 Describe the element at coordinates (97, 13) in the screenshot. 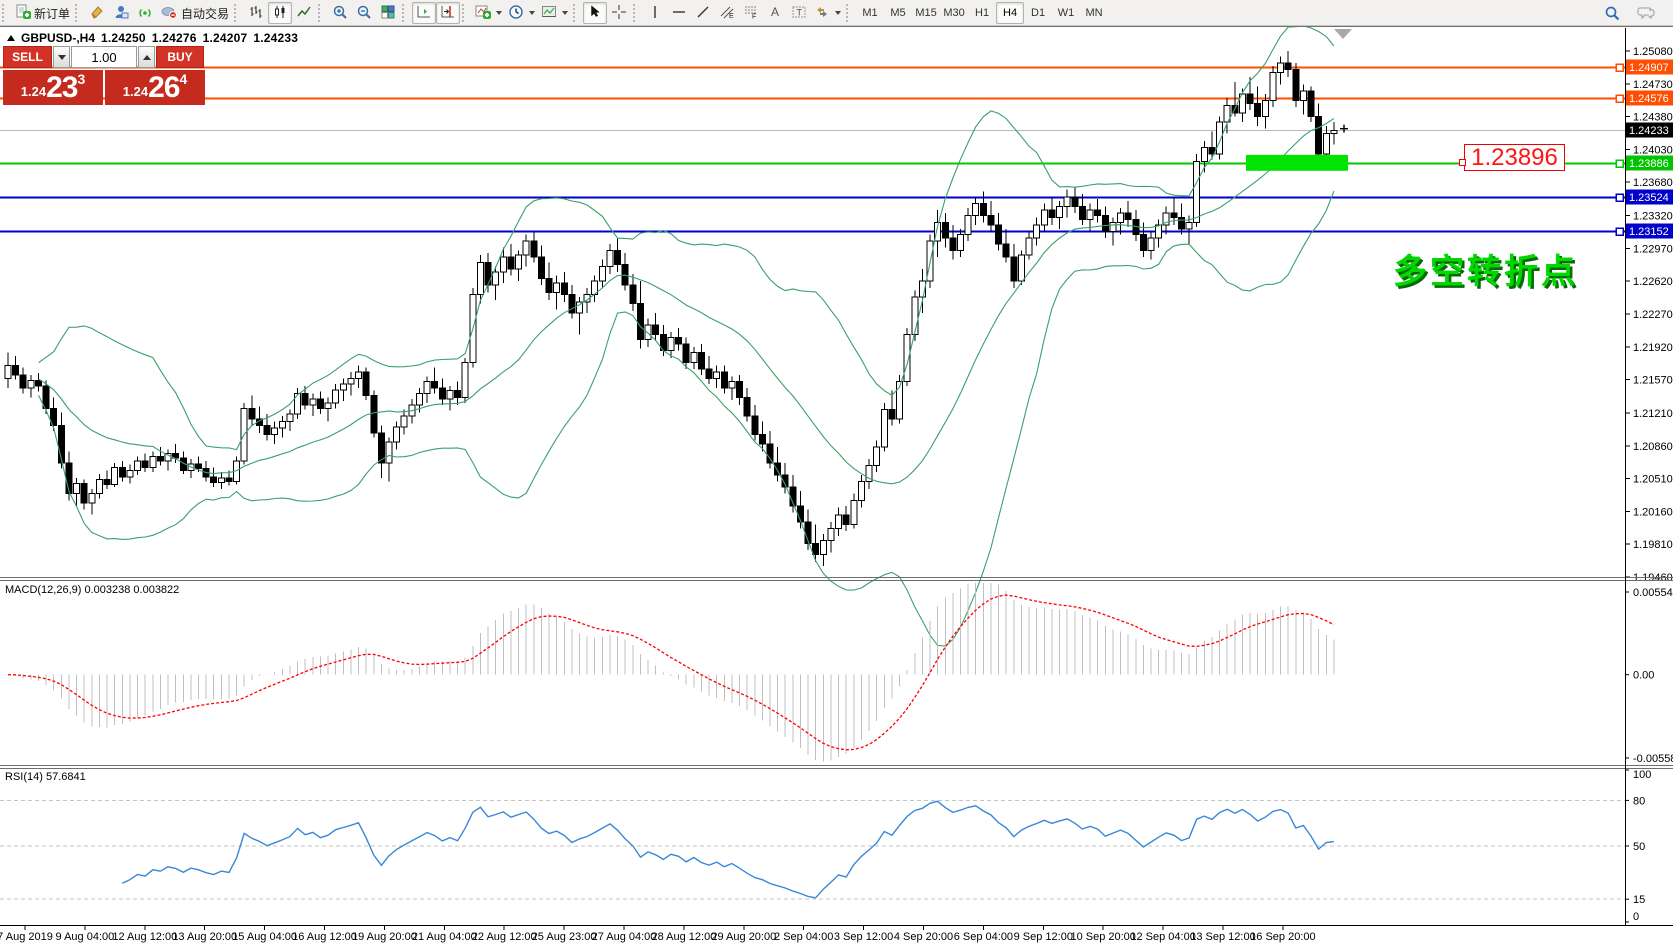

I see `metaeditor-button` at that location.